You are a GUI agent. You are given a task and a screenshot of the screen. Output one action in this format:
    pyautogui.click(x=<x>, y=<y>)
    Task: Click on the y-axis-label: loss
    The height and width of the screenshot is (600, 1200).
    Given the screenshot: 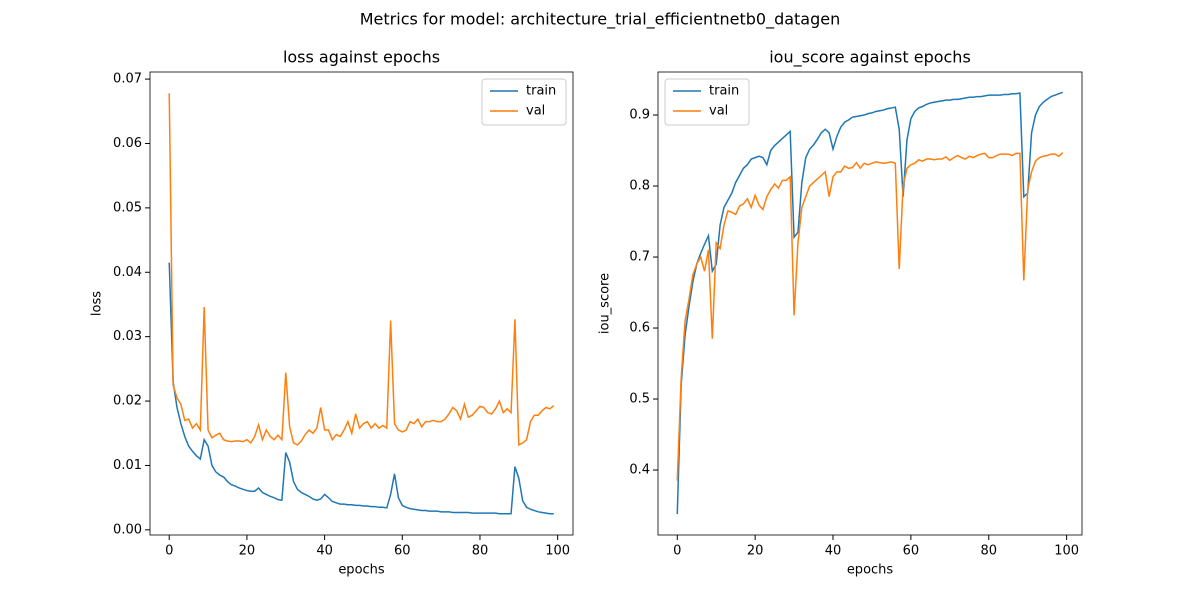 What is the action you would take?
    pyautogui.click(x=97, y=303)
    